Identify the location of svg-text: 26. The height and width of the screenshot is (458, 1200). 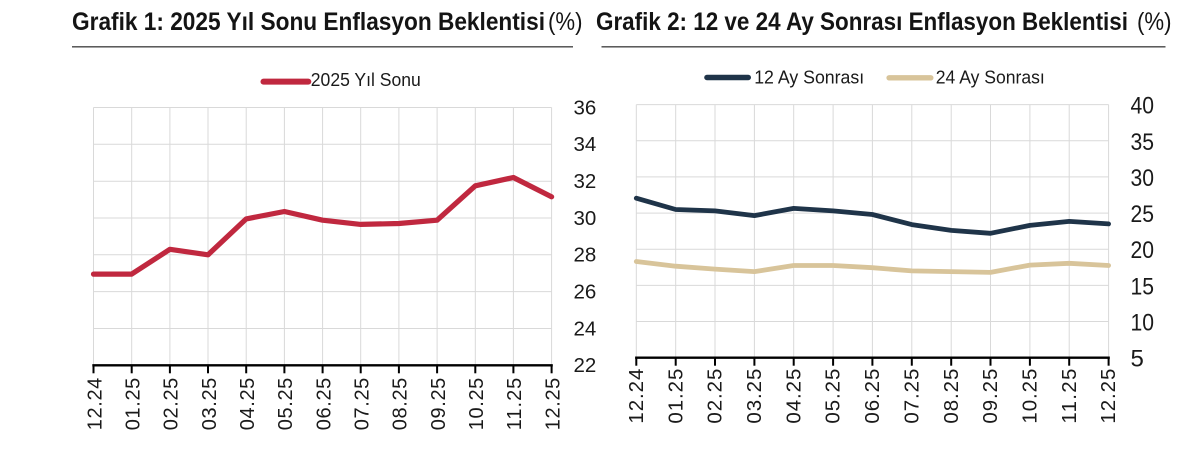
(585, 292).